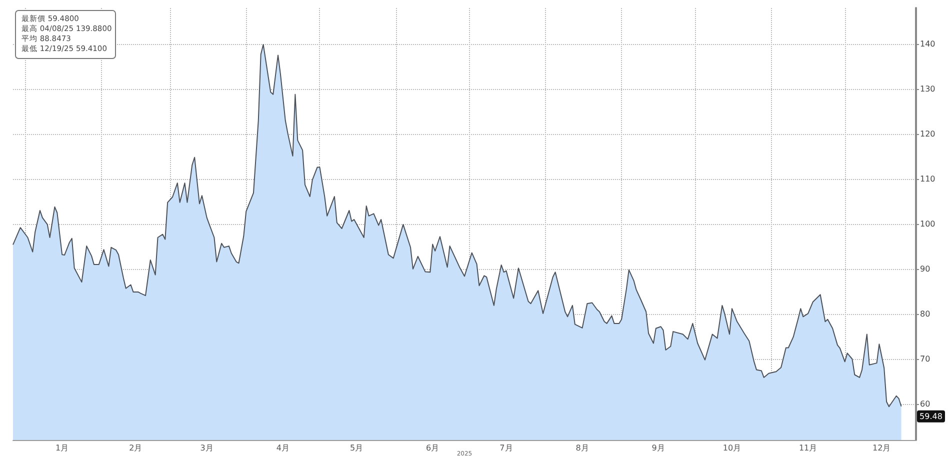 This screenshot has height=460, width=948. Describe the element at coordinates (928, 44) in the screenshot. I see `y-tick-label: 140` at that location.